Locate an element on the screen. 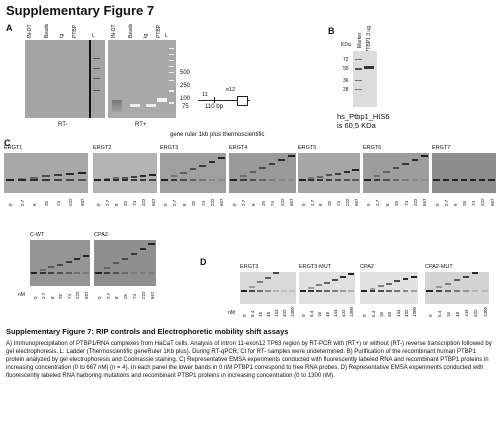 The image size is (500, 436). gel-name: ERGT4 is located at coordinates (238, 148).